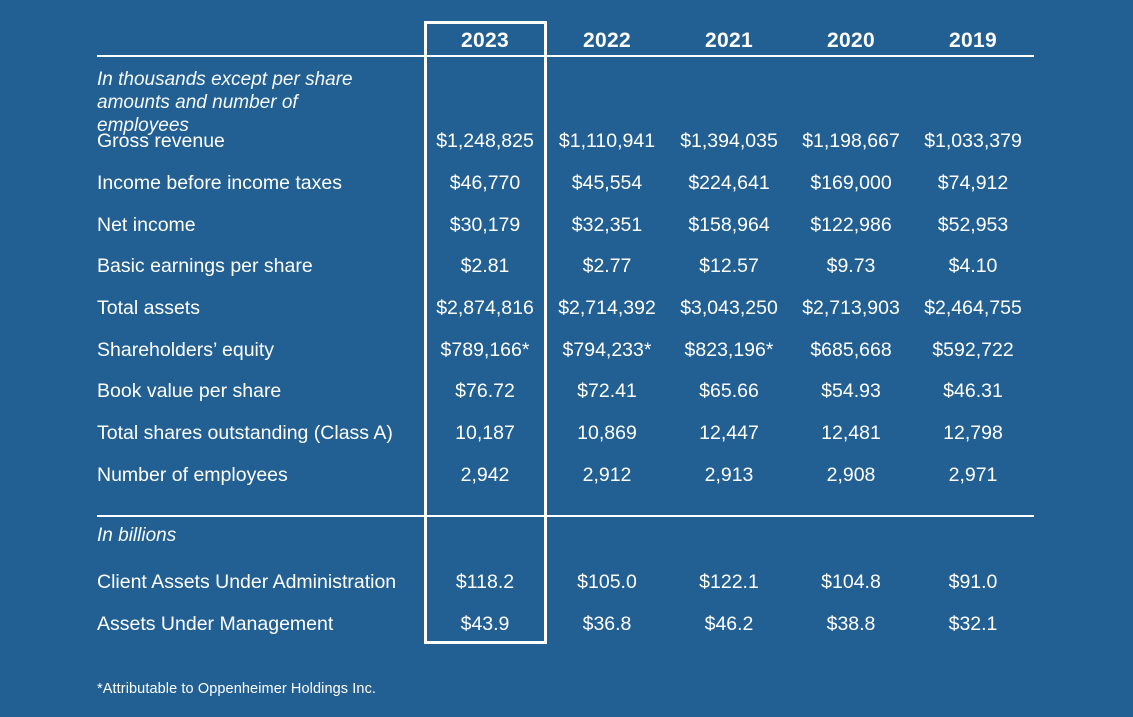 This screenshot has height=717, width=1133. Describe the element at coordinates (565, 56) in the screenshot. I see `header-rule` at that location.